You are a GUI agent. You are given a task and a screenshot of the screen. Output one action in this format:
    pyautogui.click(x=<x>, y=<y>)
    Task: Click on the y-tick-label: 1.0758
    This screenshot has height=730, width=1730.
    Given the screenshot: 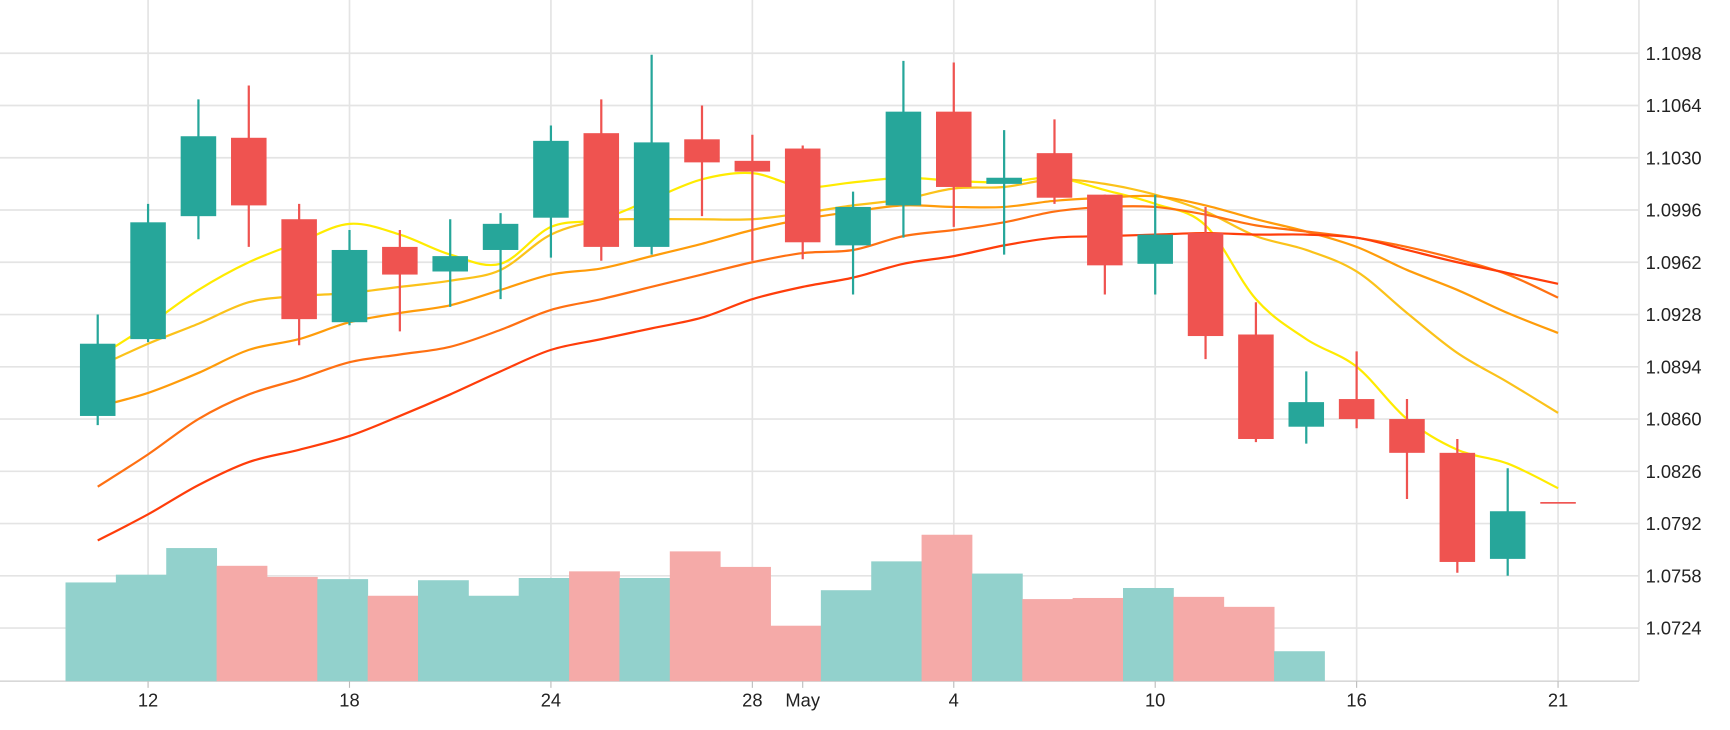 What is the action you would take?
    pyautogui.click(x=1674, y=575)
    